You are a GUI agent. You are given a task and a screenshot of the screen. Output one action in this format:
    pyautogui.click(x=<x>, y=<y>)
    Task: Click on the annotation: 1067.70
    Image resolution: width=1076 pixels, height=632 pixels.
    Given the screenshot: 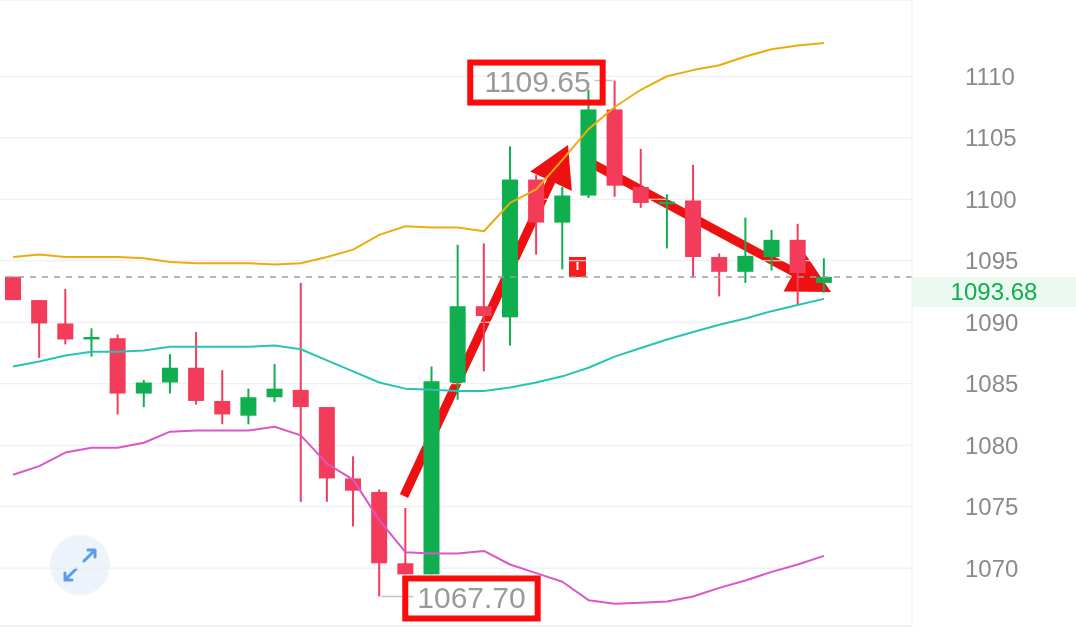 What is the action you would take?
    pyautogui.click(x=471, y=597)
    